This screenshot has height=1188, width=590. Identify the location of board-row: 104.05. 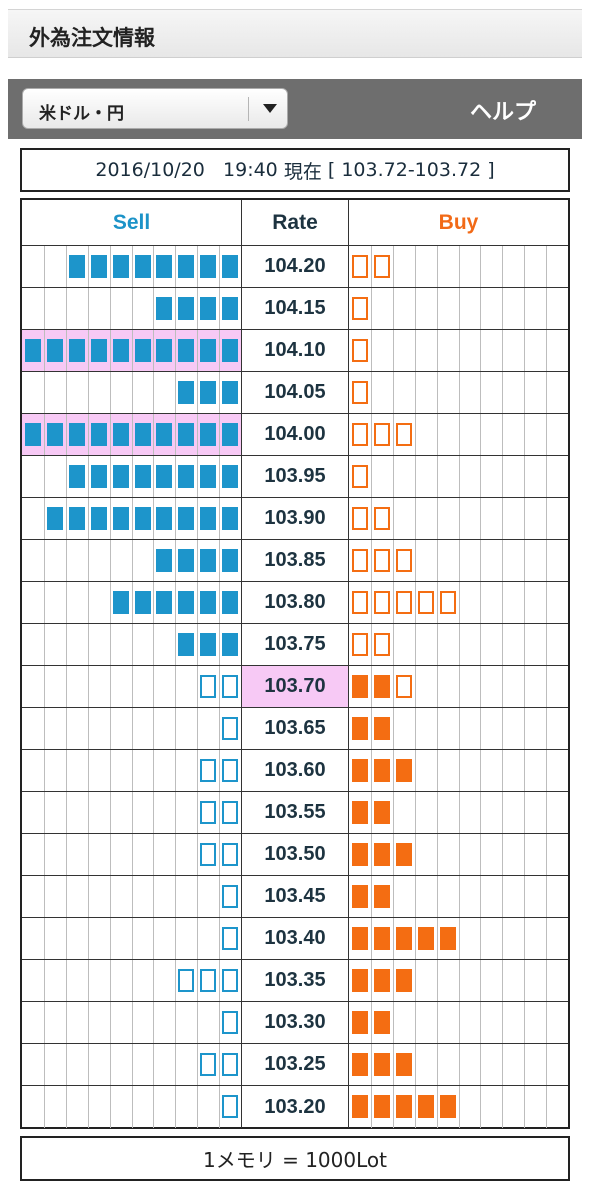
(295, 393).